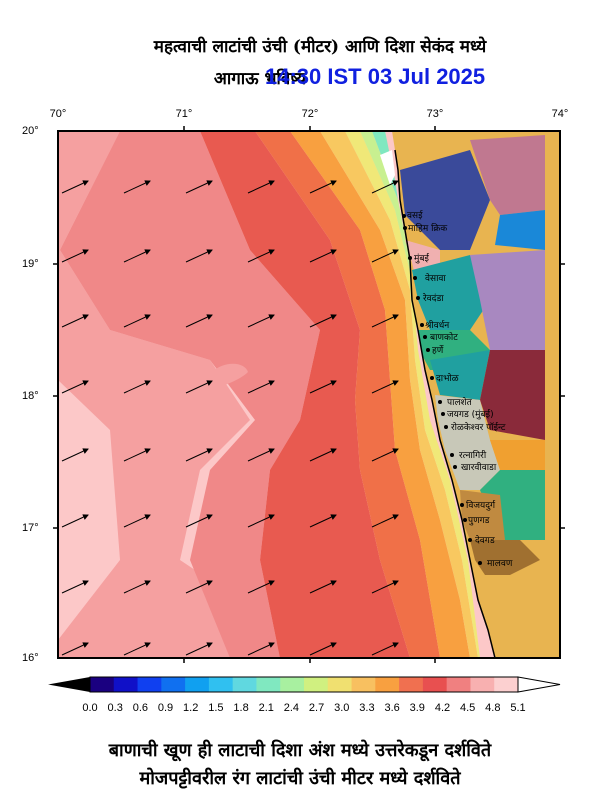  I want to click on colorbar-tick-label: 4.2, so click(442, 708).